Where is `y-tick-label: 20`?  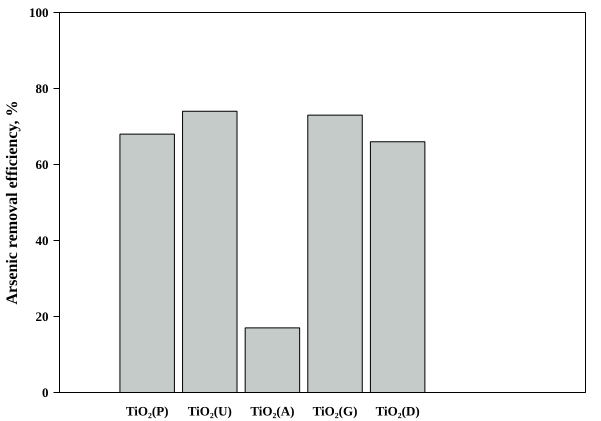 y-tick-label: 20 is located at coordinates (42, 316).